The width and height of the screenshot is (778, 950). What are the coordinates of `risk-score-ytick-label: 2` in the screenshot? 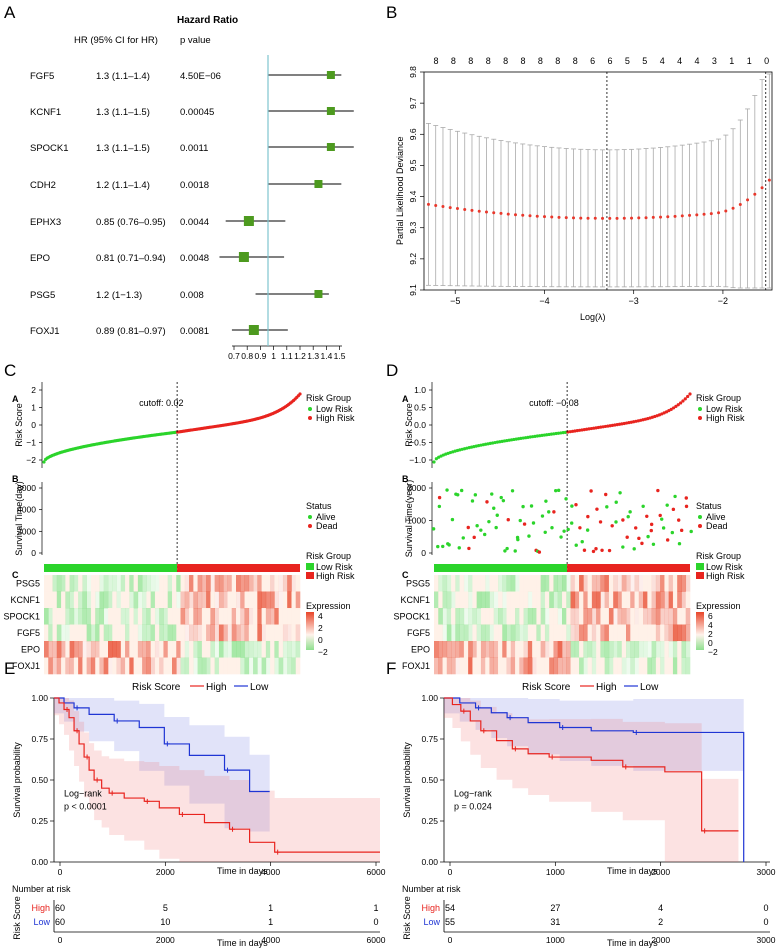 It's located at (33, 390).